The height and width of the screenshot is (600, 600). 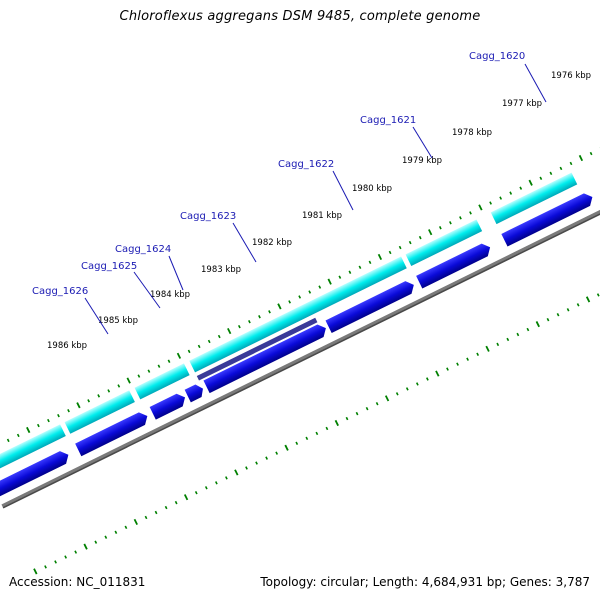 I want to click on tick-label: 1980 kbp, so click(x=372, y=189).